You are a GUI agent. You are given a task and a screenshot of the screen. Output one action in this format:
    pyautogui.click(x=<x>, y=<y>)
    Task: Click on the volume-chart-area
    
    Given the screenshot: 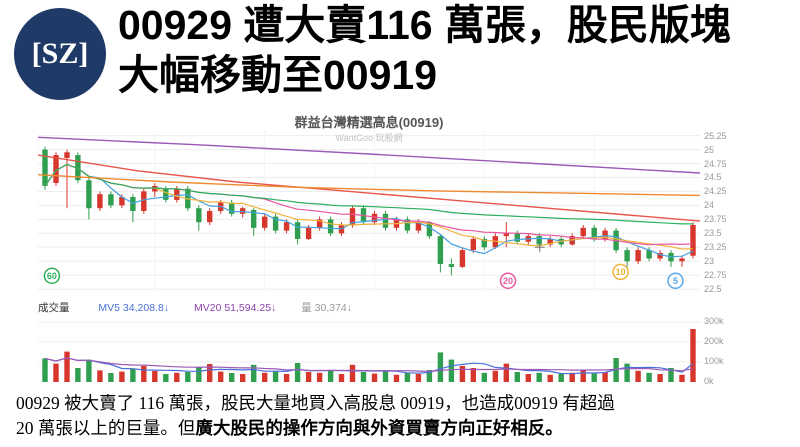 What is the action you would take?
    pyautogui.click(x=369, y=350)
    